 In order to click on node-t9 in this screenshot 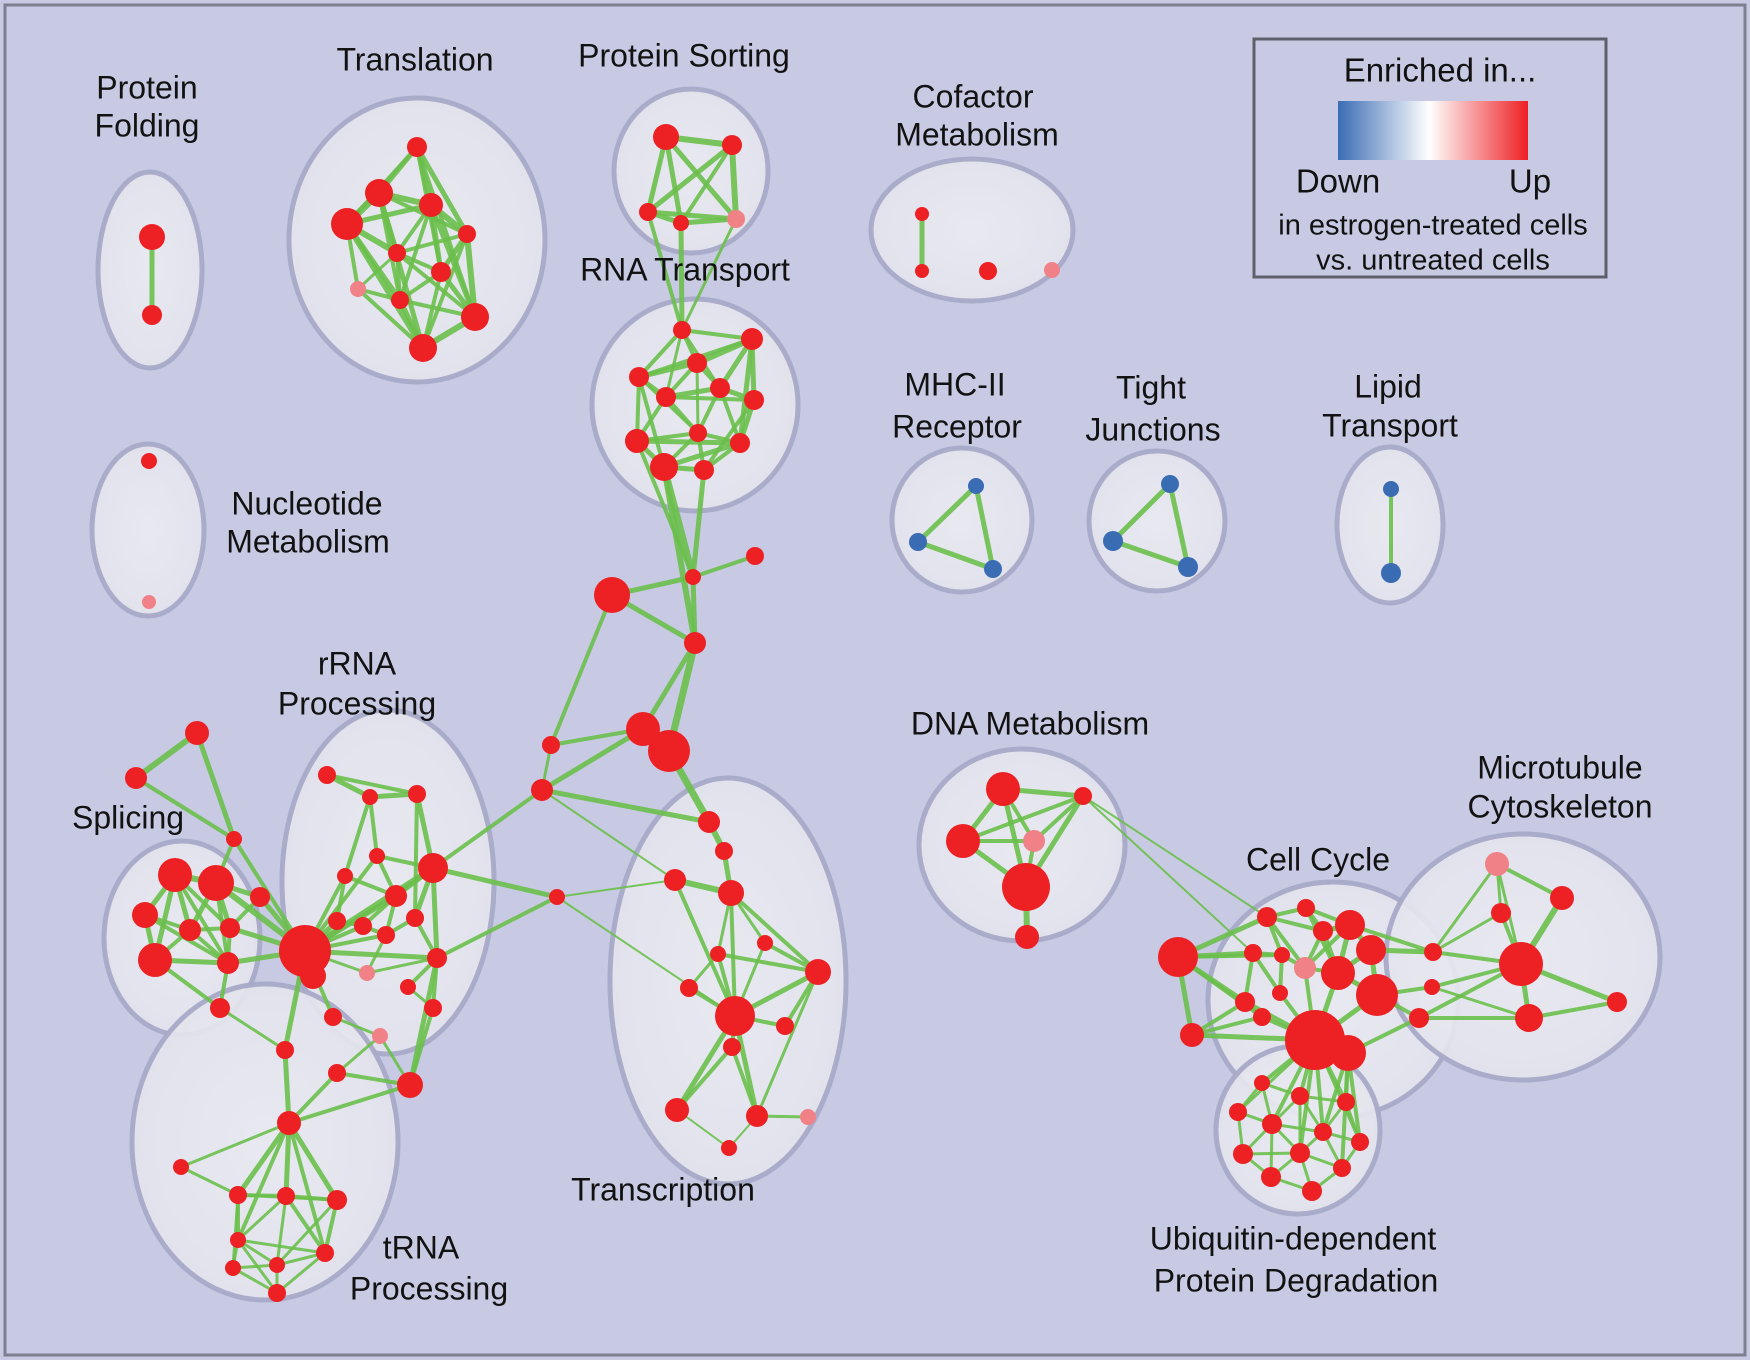, I will do `click(400, 300)`.